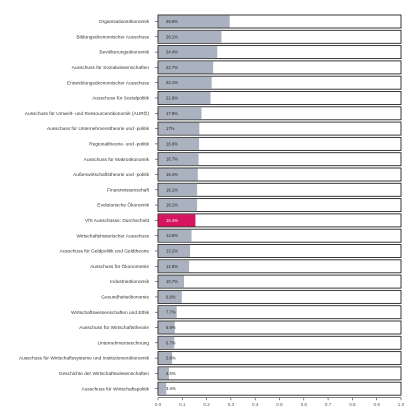 This screenshot has height=414, width=414. I want to click on bar-row: 22.7% Ausschuss für Sozialwissenschaften, so click(237, 67).